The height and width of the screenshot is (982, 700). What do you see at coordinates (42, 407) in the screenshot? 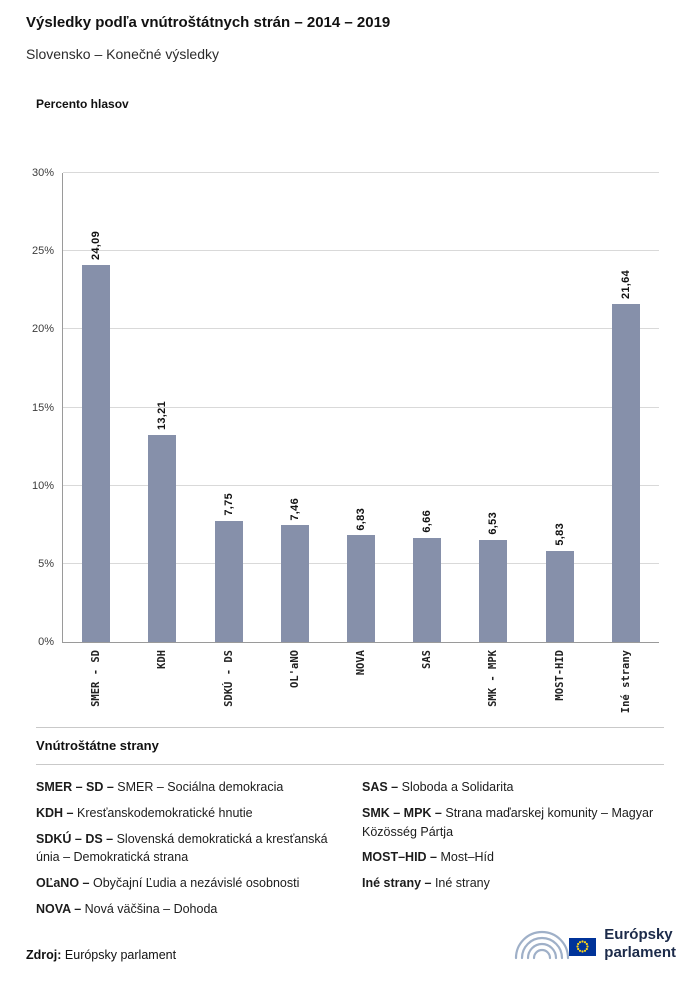
I see `y-tick-label: 15%` at bounding box center [42, 407].